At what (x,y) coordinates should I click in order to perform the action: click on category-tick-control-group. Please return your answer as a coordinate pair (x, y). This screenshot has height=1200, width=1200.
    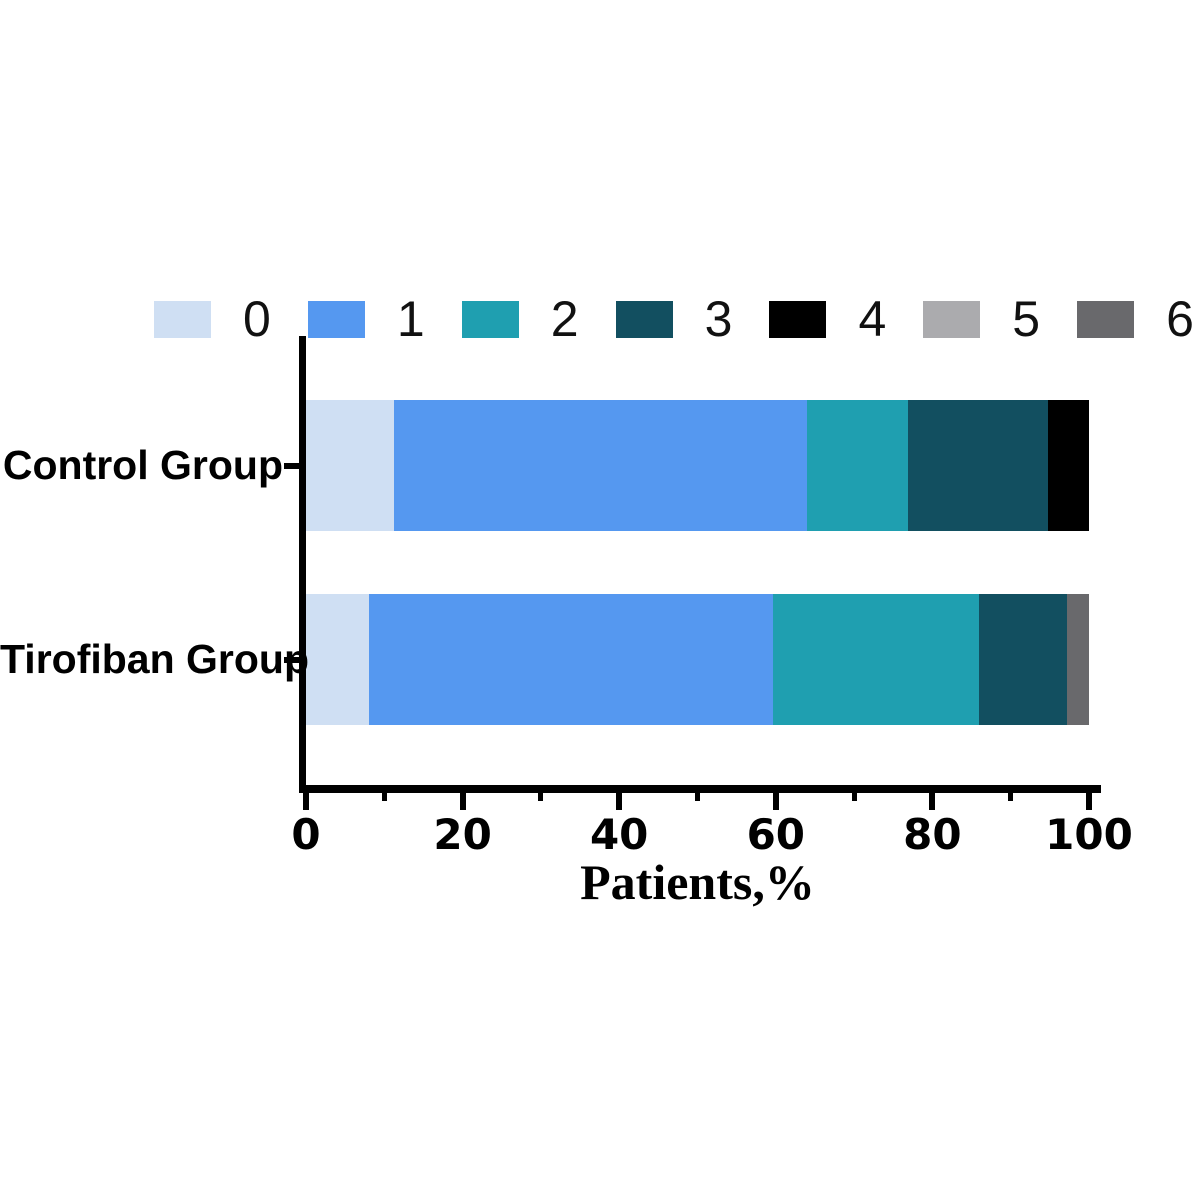
    Looking at the image, I should click on (292, 465).